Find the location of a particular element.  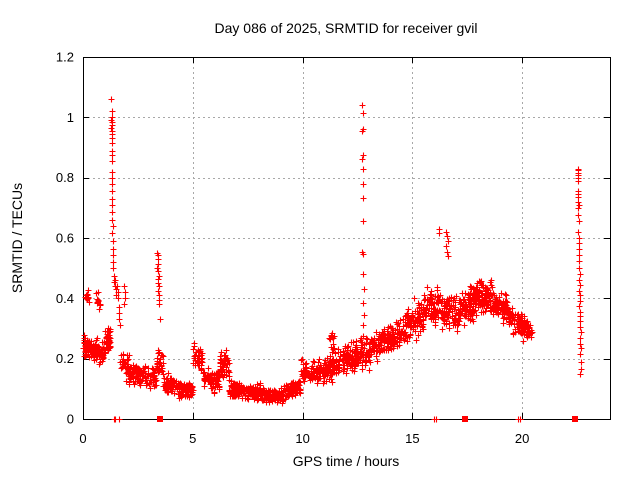

y-tick-label: 0 is located at coordinates (70, 419).